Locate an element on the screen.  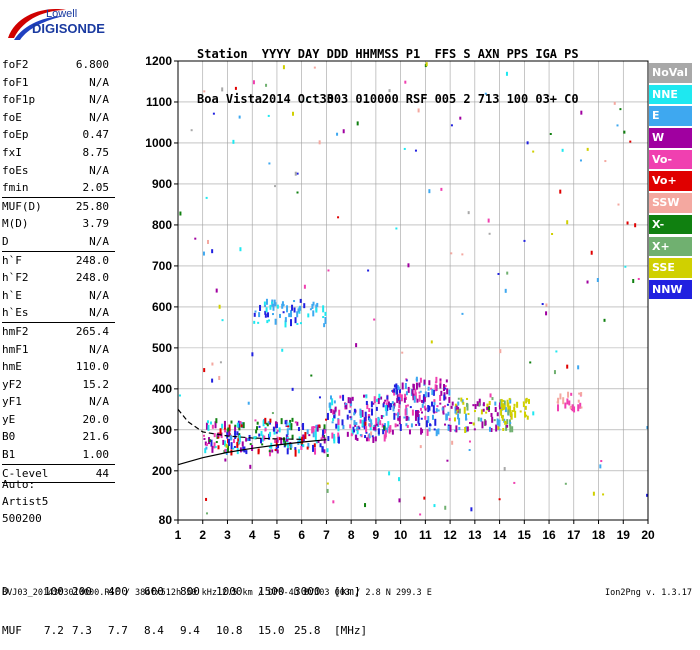
muf-cell: 10.8 is located at coordinates (229, 630).